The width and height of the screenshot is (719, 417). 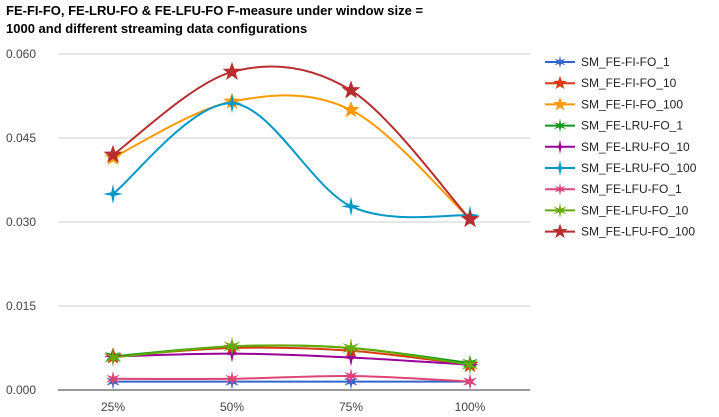 What do you see at coordinates (470, 407) in the screenshot?
I see `x-tick-label: 100%` at bounding box center [470, 407].